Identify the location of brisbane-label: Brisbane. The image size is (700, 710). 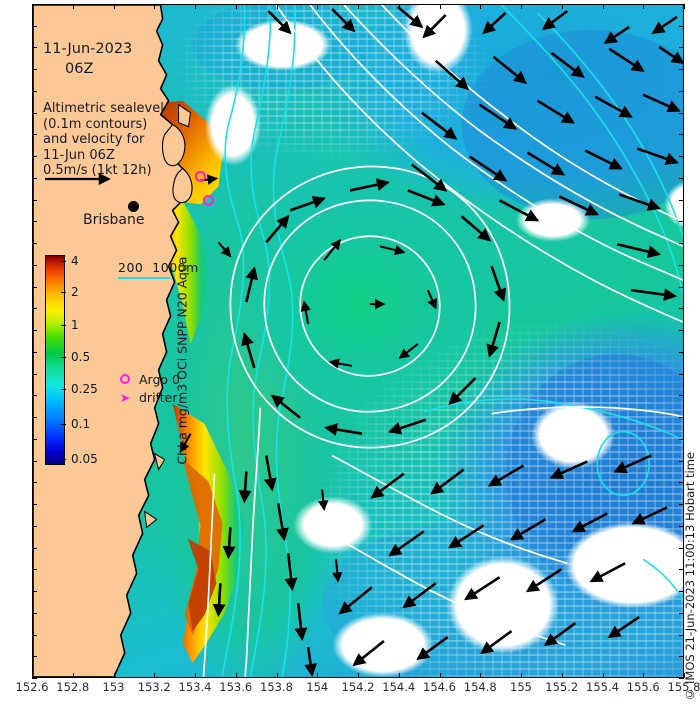
(114, 220).